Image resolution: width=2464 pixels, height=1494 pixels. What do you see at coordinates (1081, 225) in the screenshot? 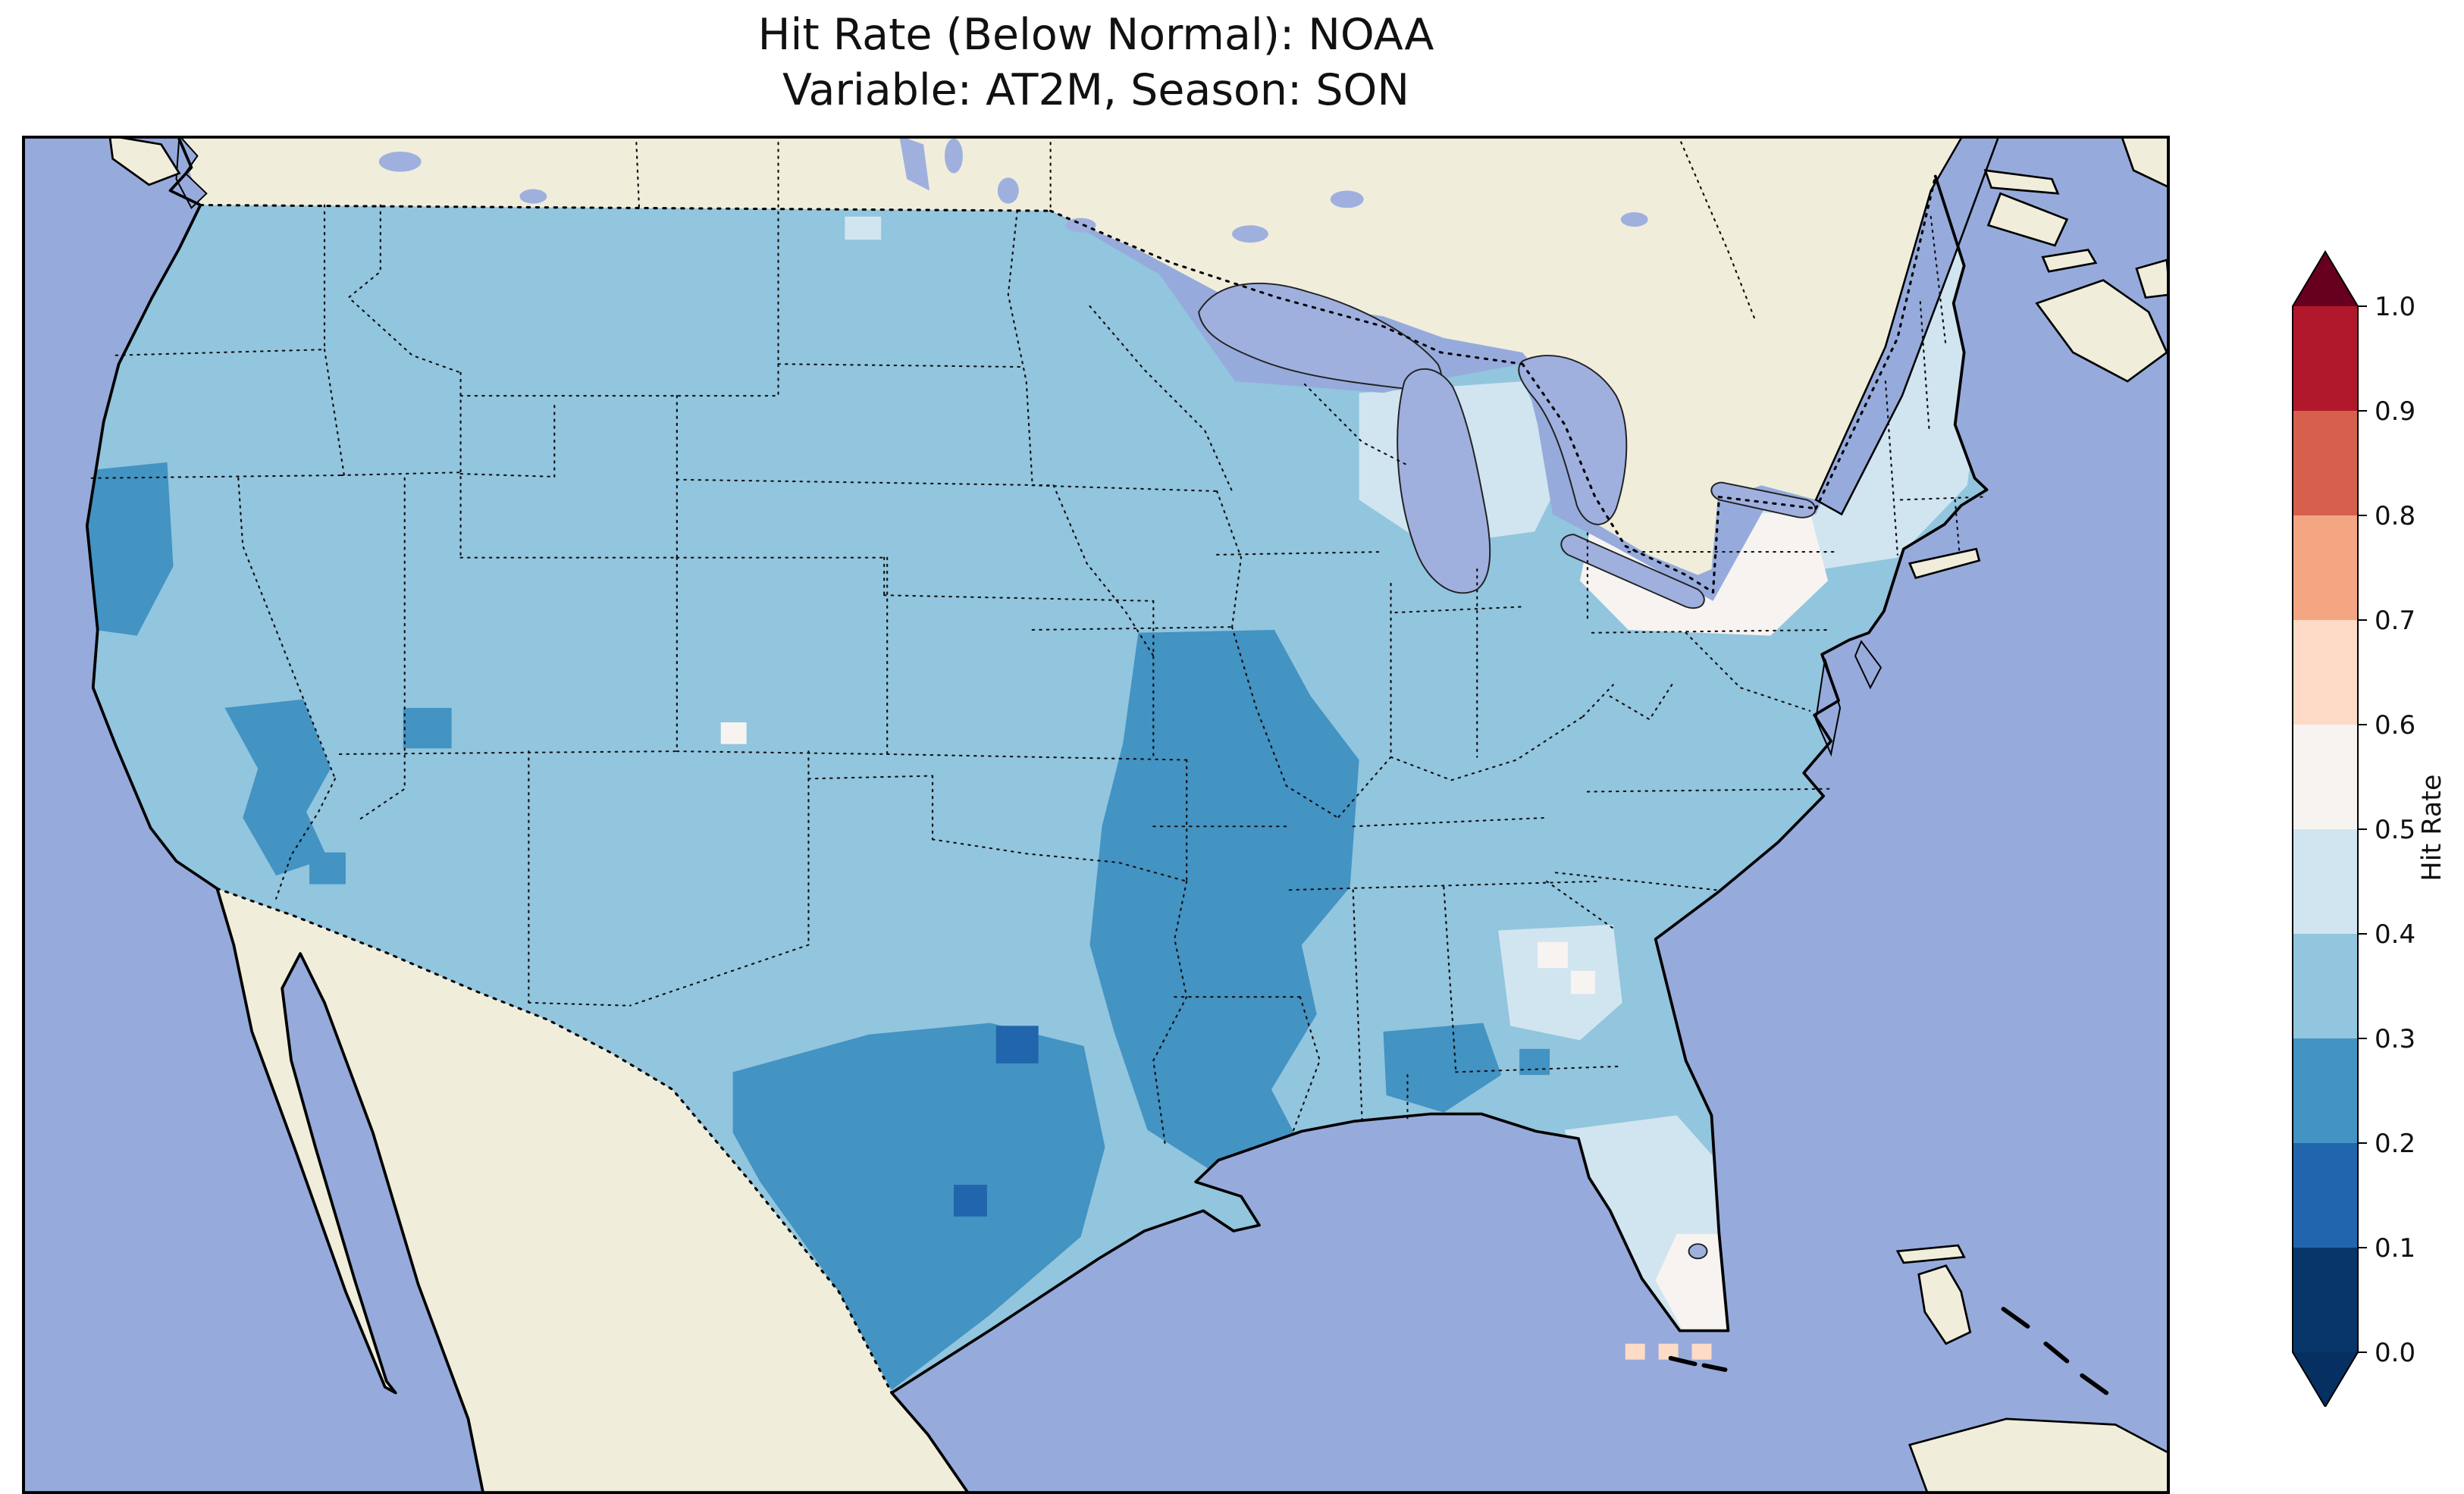
I see `lake-of-the-woods` at bounding box center [1081, 225].